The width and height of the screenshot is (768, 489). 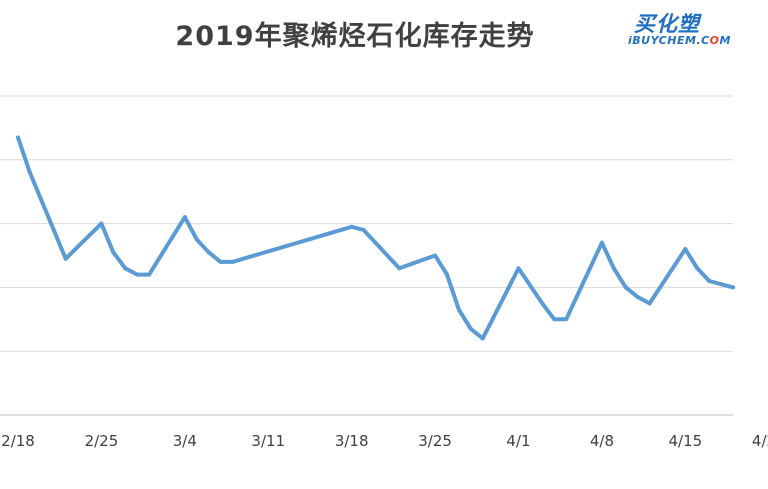 What do you see at coordinates (669, 40) in the screenshot?
I see `logo-domain-prefix: iBUYCHEM.C` at bounding box center [669, 40].